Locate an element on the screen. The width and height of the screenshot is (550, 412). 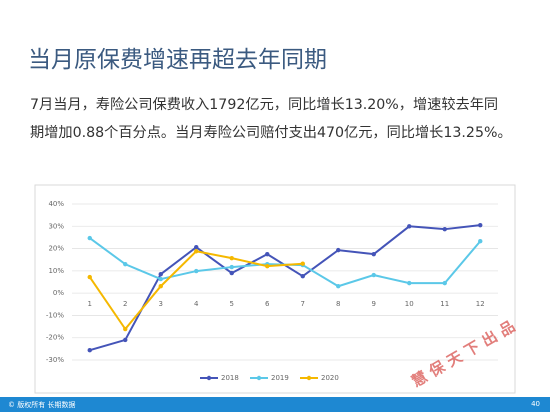
x-tick-label: 12 is located at coordinates (480, 304).